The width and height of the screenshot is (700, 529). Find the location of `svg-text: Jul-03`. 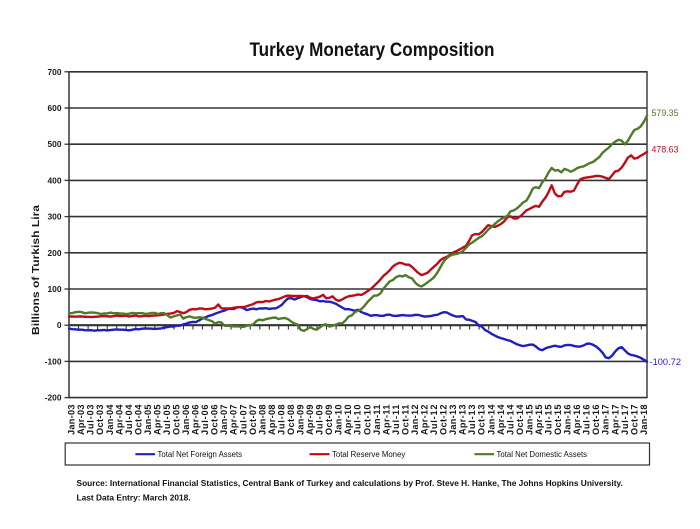

svg-text: Jul-03 is located at coordinates (91, 420).